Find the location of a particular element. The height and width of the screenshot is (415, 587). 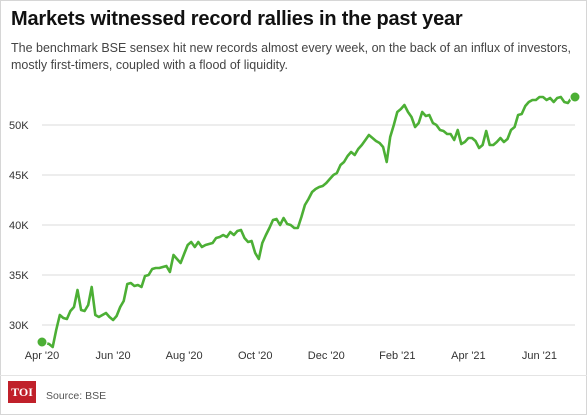

x-tick-label: Feb '21 is located at coordinates (397, 356).